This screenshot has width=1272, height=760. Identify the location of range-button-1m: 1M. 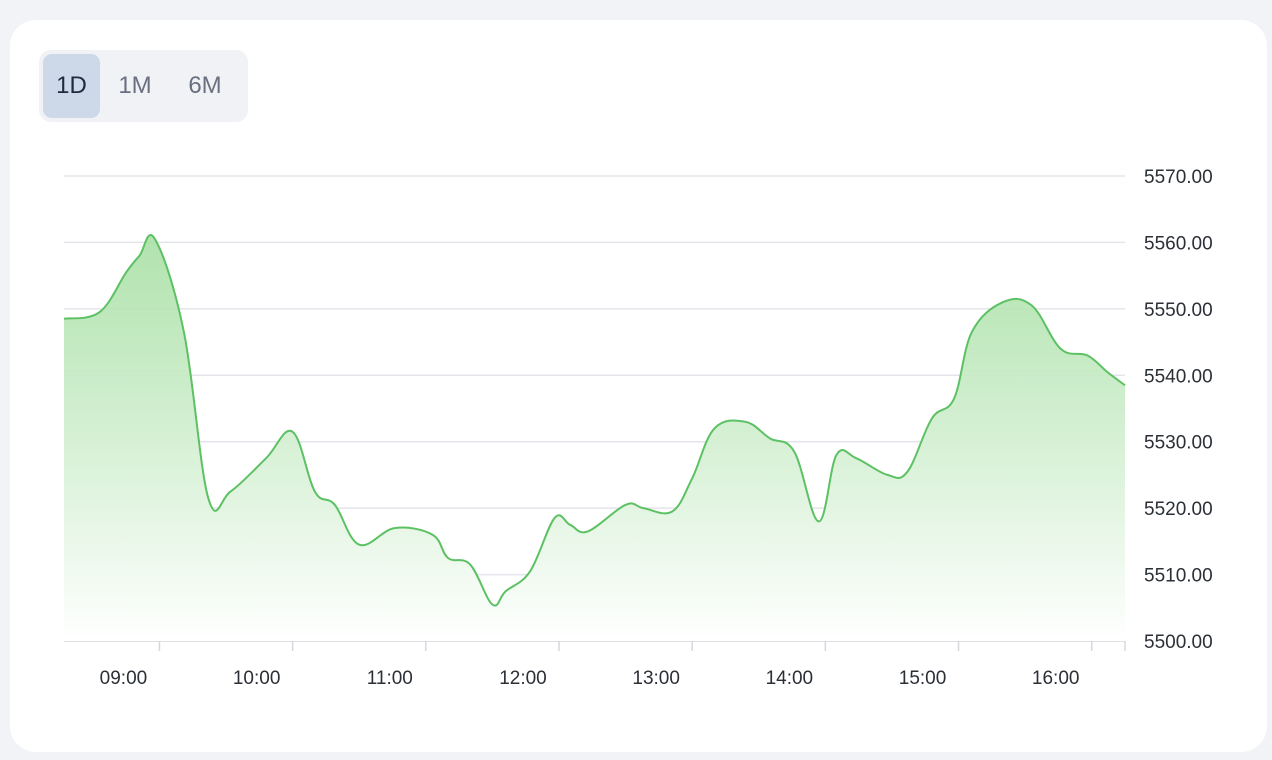
(135, 85).